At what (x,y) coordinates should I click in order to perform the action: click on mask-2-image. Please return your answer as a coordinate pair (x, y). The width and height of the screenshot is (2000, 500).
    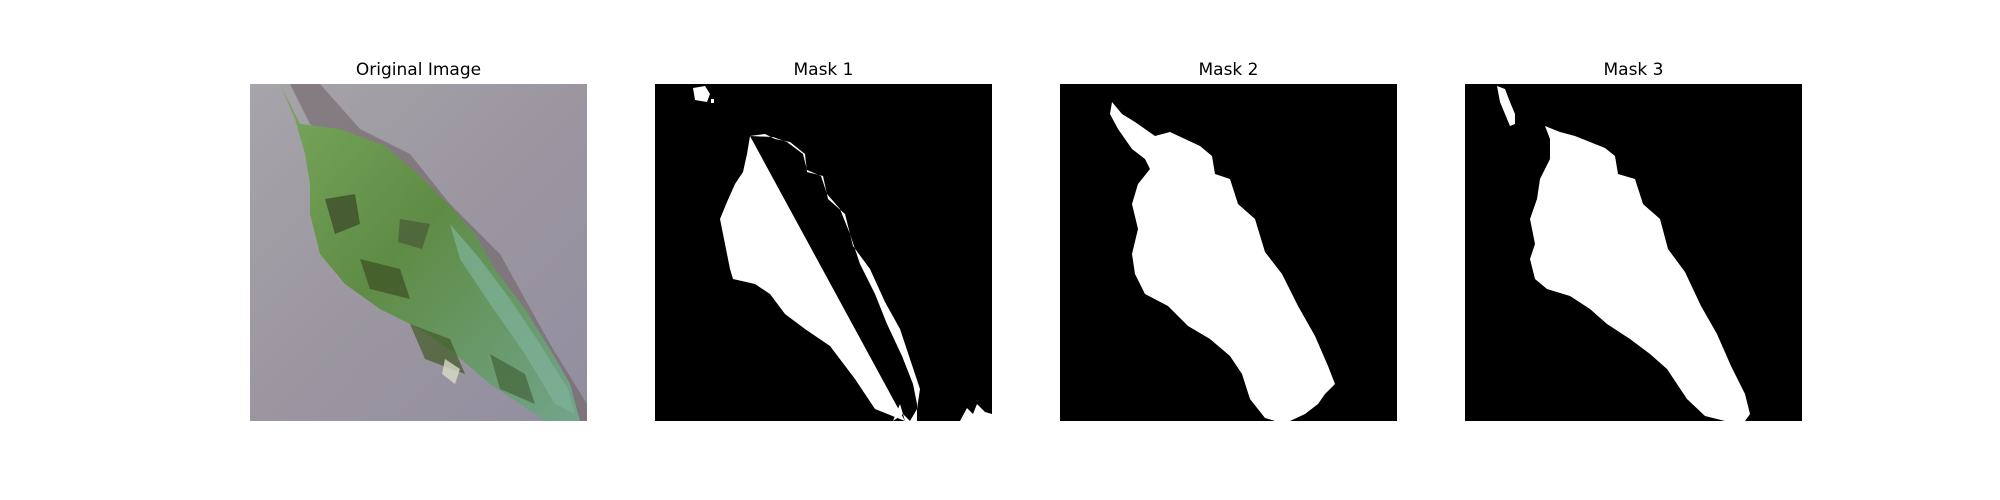
    Looking at the image, I should click on (1228, 252).